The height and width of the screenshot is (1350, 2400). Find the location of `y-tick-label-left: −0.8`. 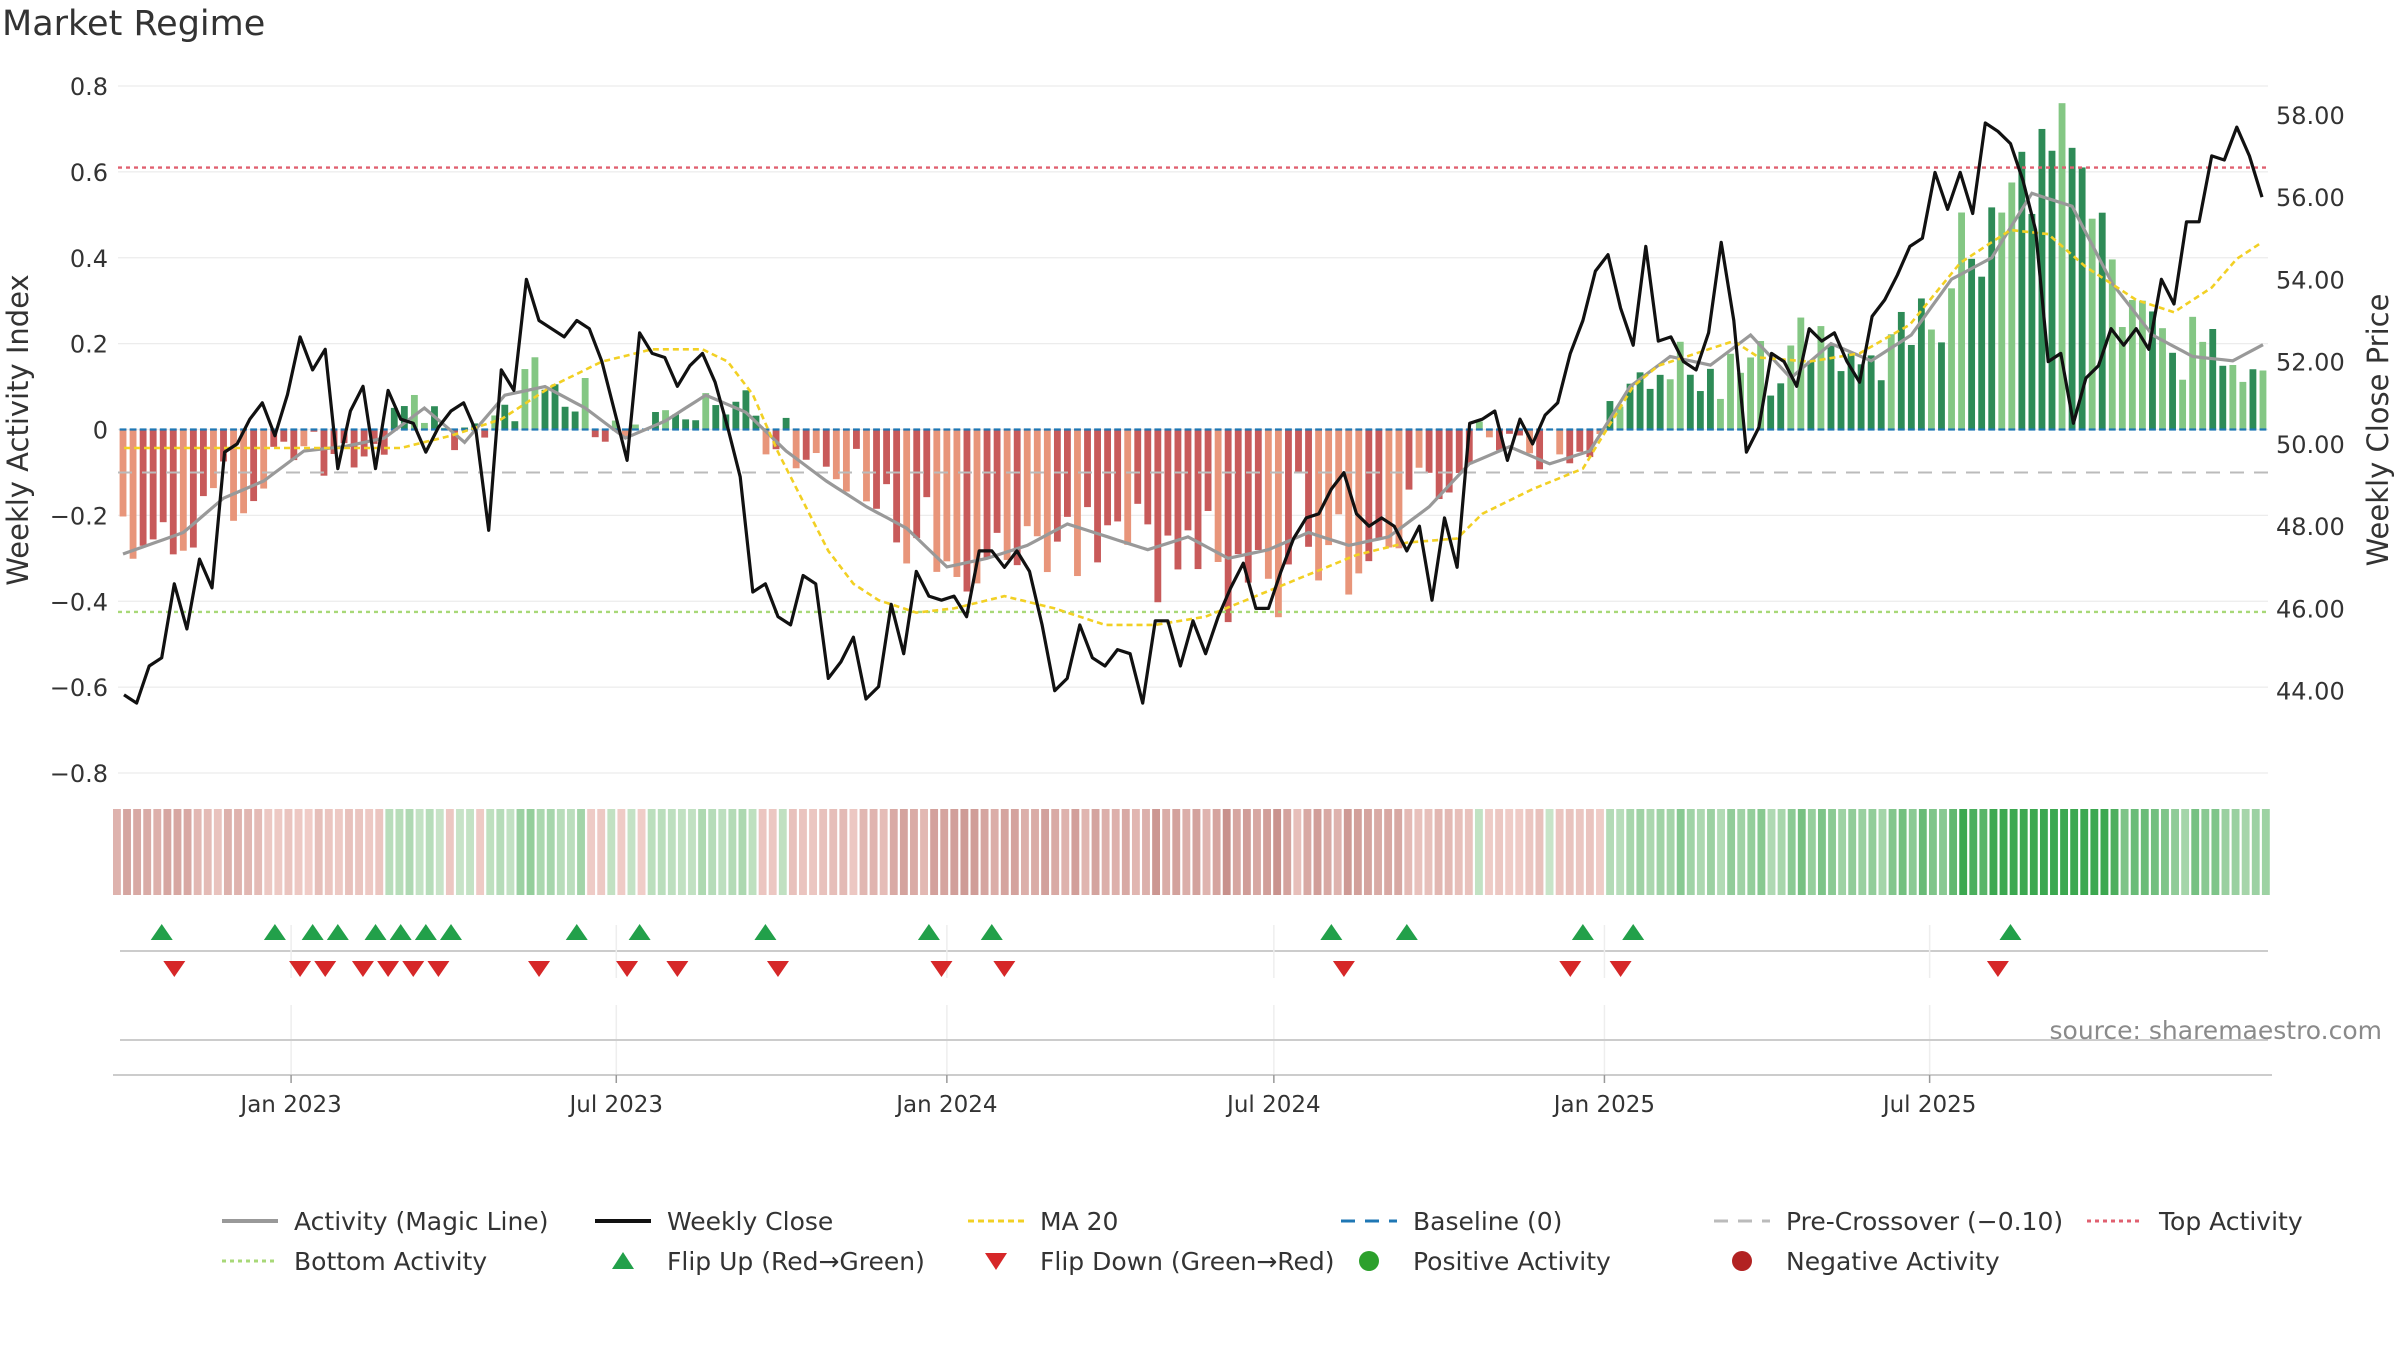

y-tick-label-left: −0.8 is located at coordinates (79, 774).